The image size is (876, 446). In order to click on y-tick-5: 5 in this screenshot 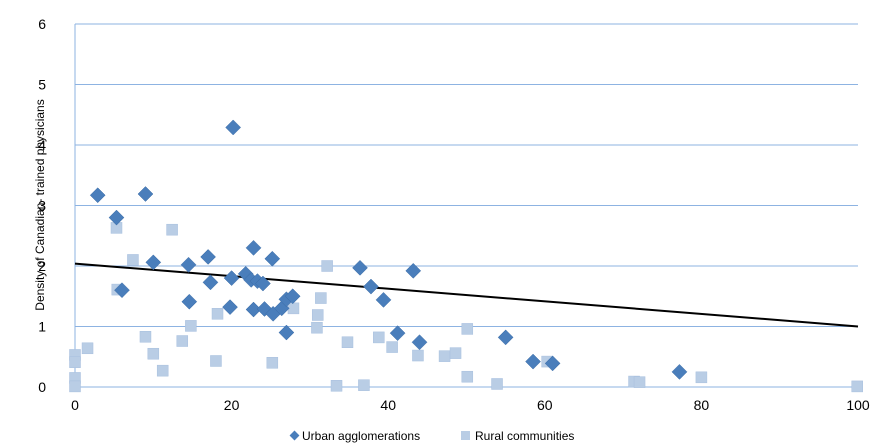, I will do `click(42, 85)`.